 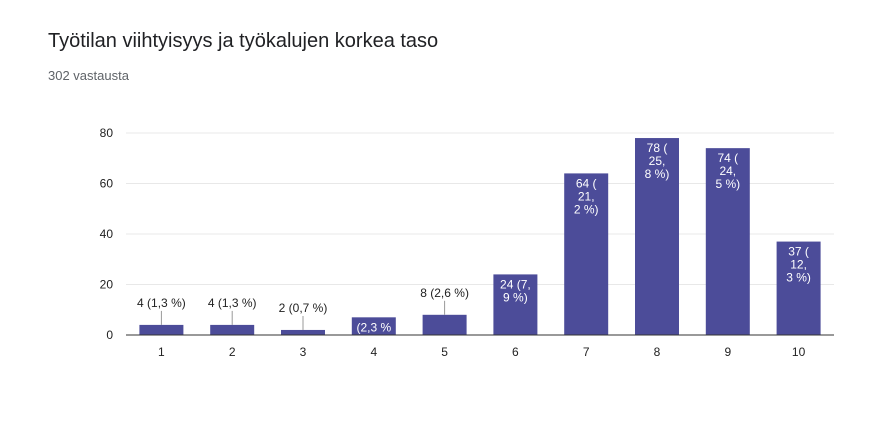 I want to click on data-label: 74 (24, 5 %), so click(x=727, y=171).